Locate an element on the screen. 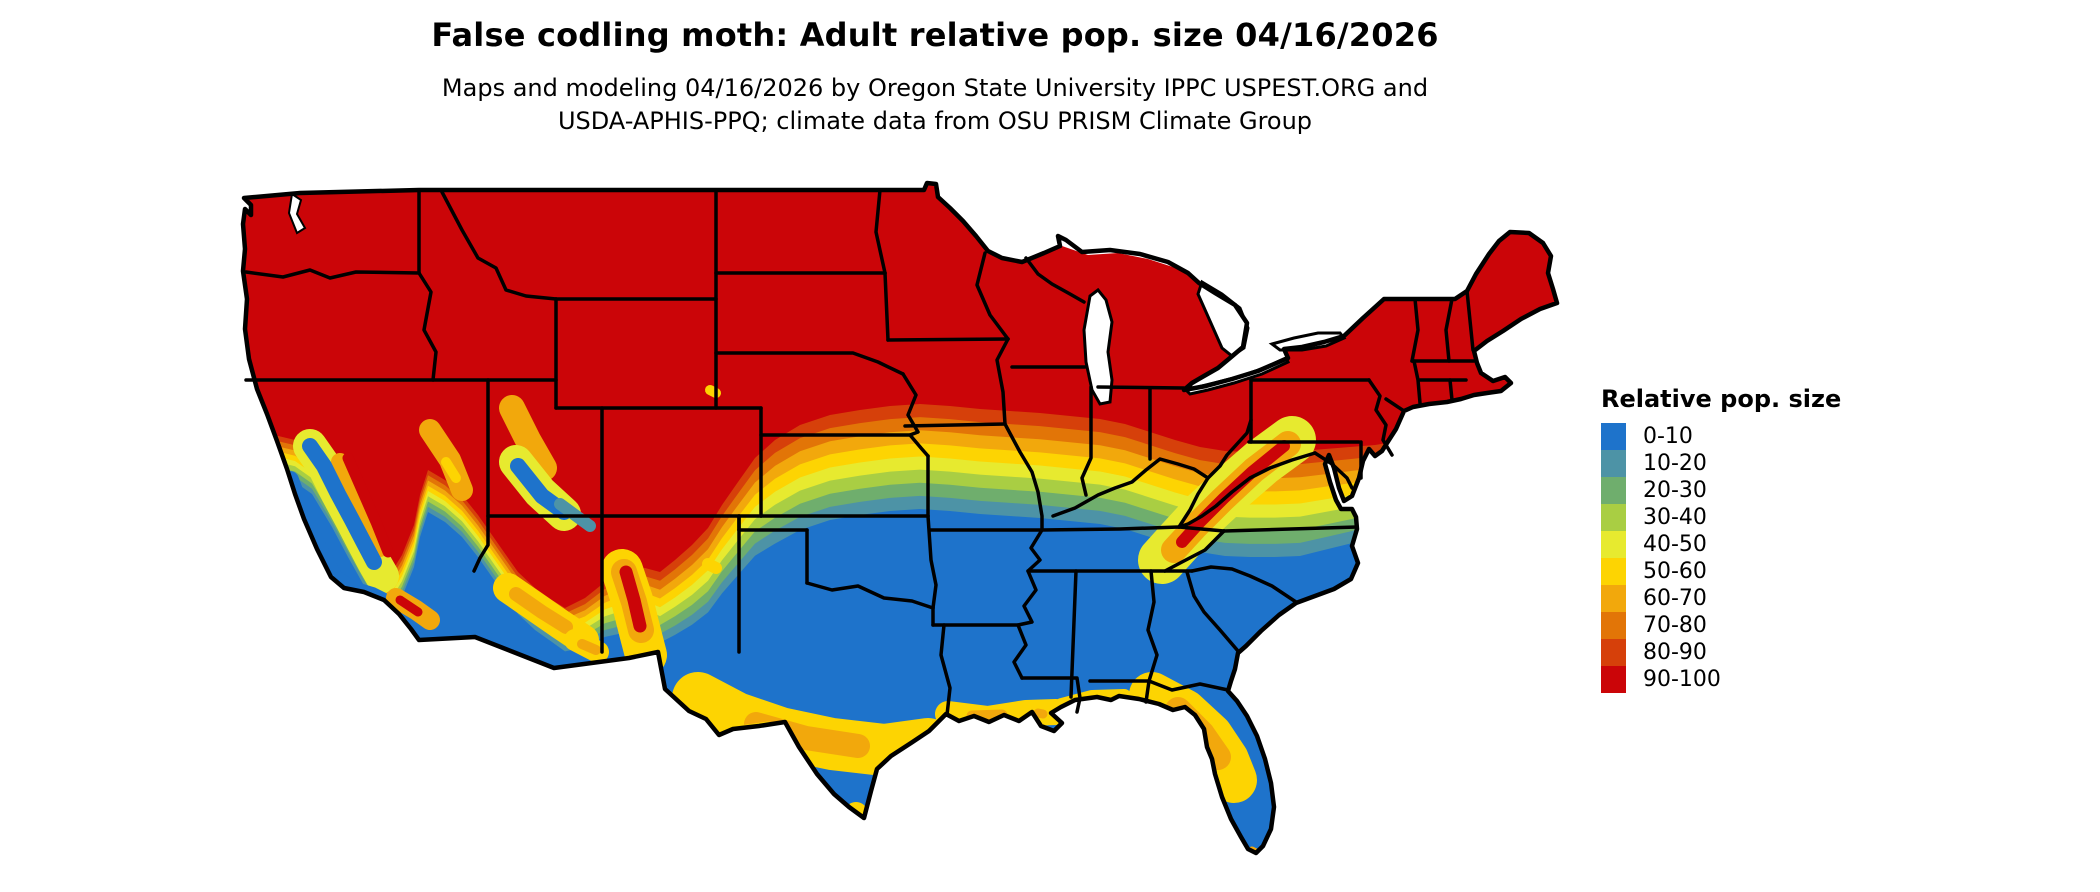  legend-item: 40-50 is located at coordinates (1721, 544).